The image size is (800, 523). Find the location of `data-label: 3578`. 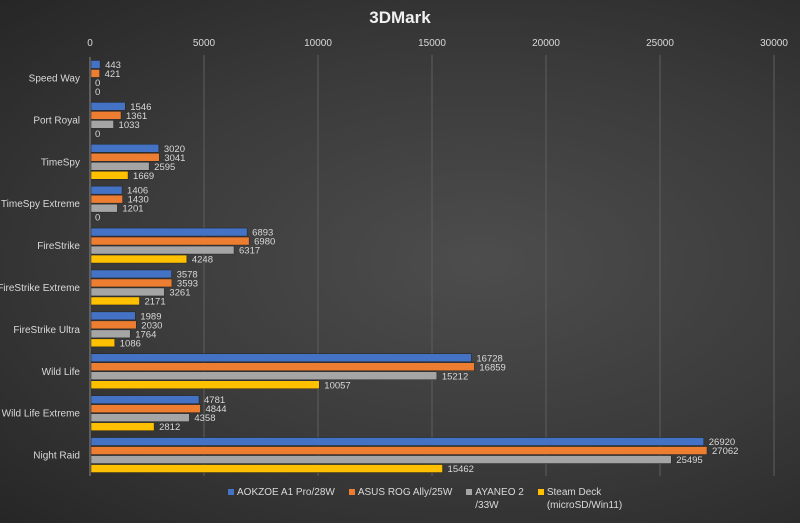

data-label: 3578 is located at coordinates (187, 274).